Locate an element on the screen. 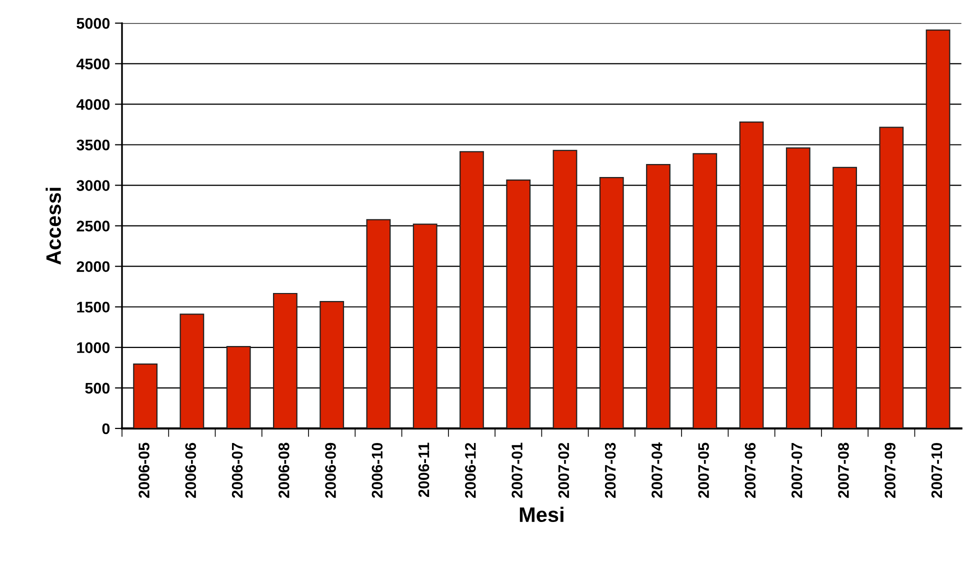 This screenshot has width=976, height=579. x-tick-label: 2007-06 is located at coordinates (750, 470).